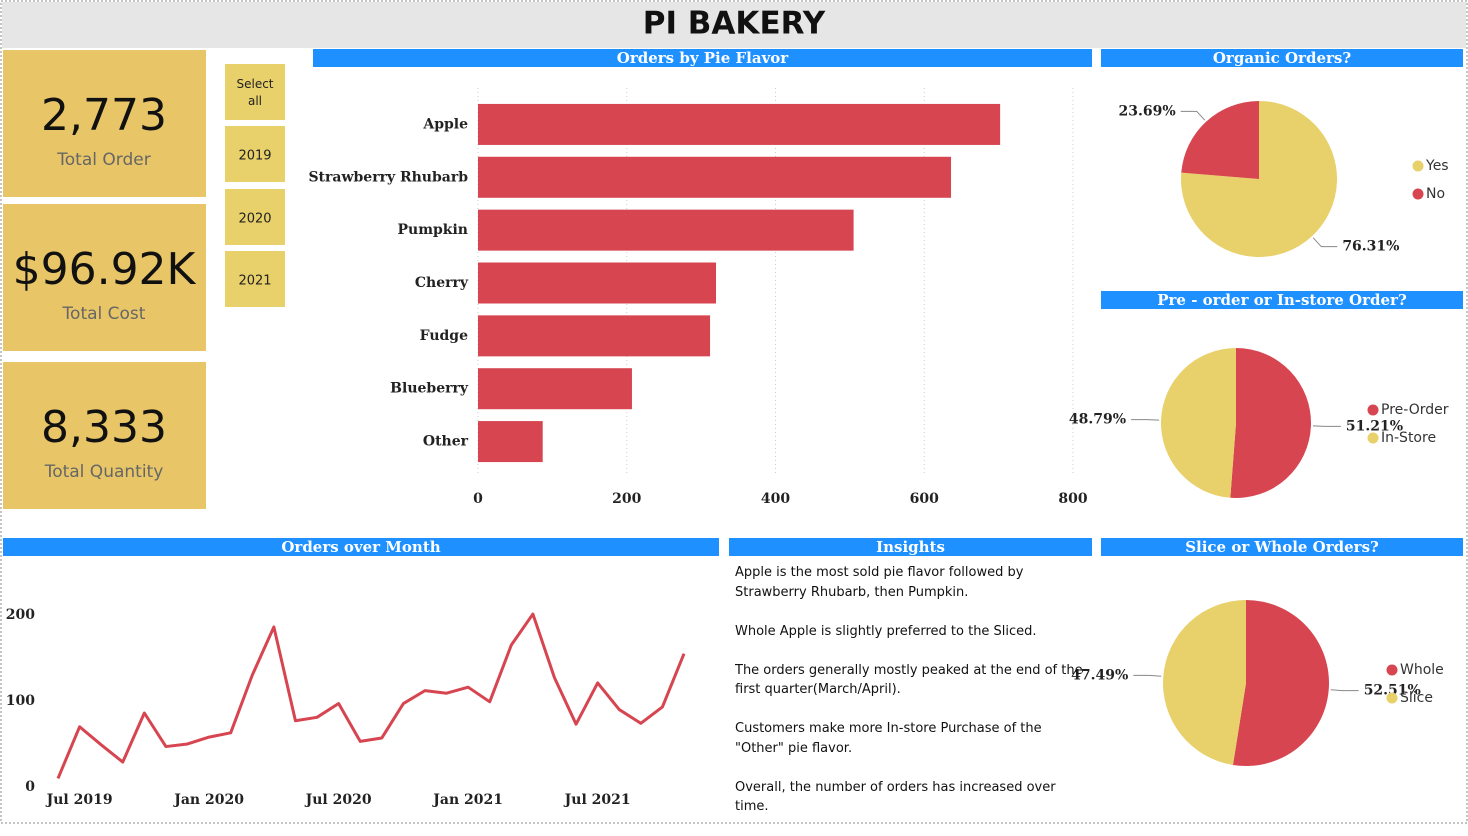  I want to click on category-label: Apple, so click(445, 124).